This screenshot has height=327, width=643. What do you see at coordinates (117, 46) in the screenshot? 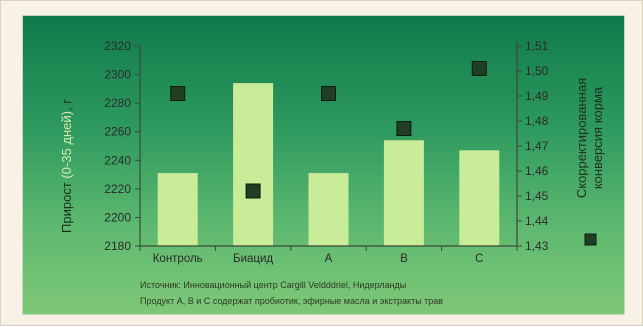
I see `y-tick-label: 2320` at bounding box center [117, 46].